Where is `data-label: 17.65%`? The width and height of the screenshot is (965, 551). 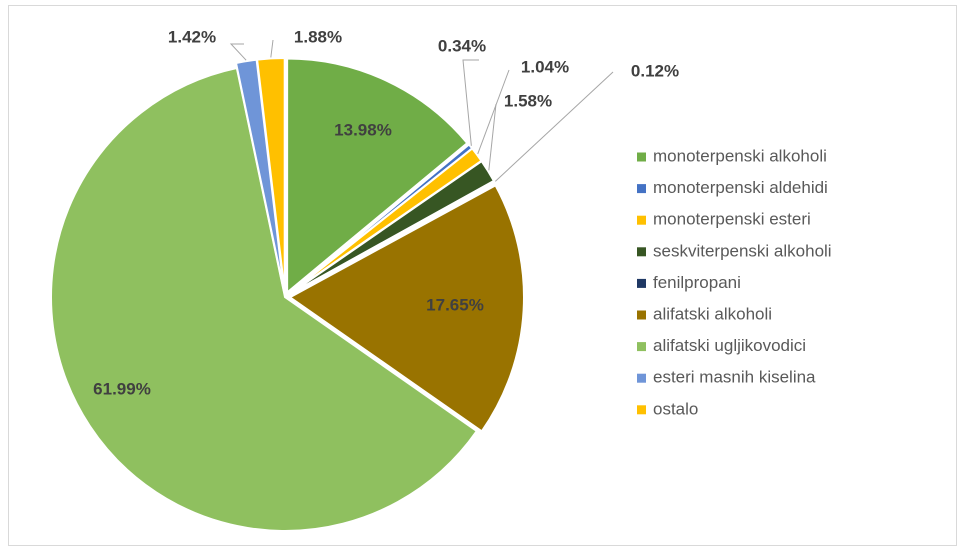 data-label: 17.65% is located at coordinates (455, 304).